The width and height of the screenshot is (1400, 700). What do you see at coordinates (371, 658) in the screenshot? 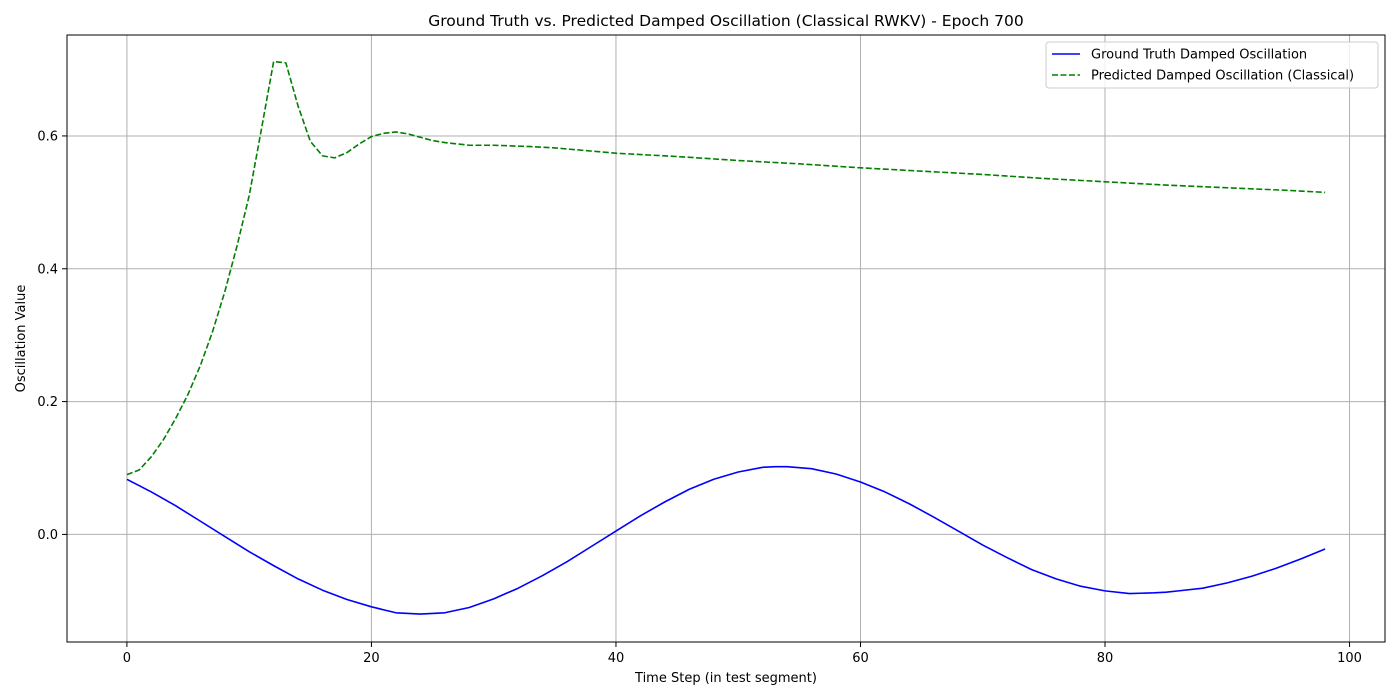
I see `x-tick-label: 20` at bounding box center [371, 658].